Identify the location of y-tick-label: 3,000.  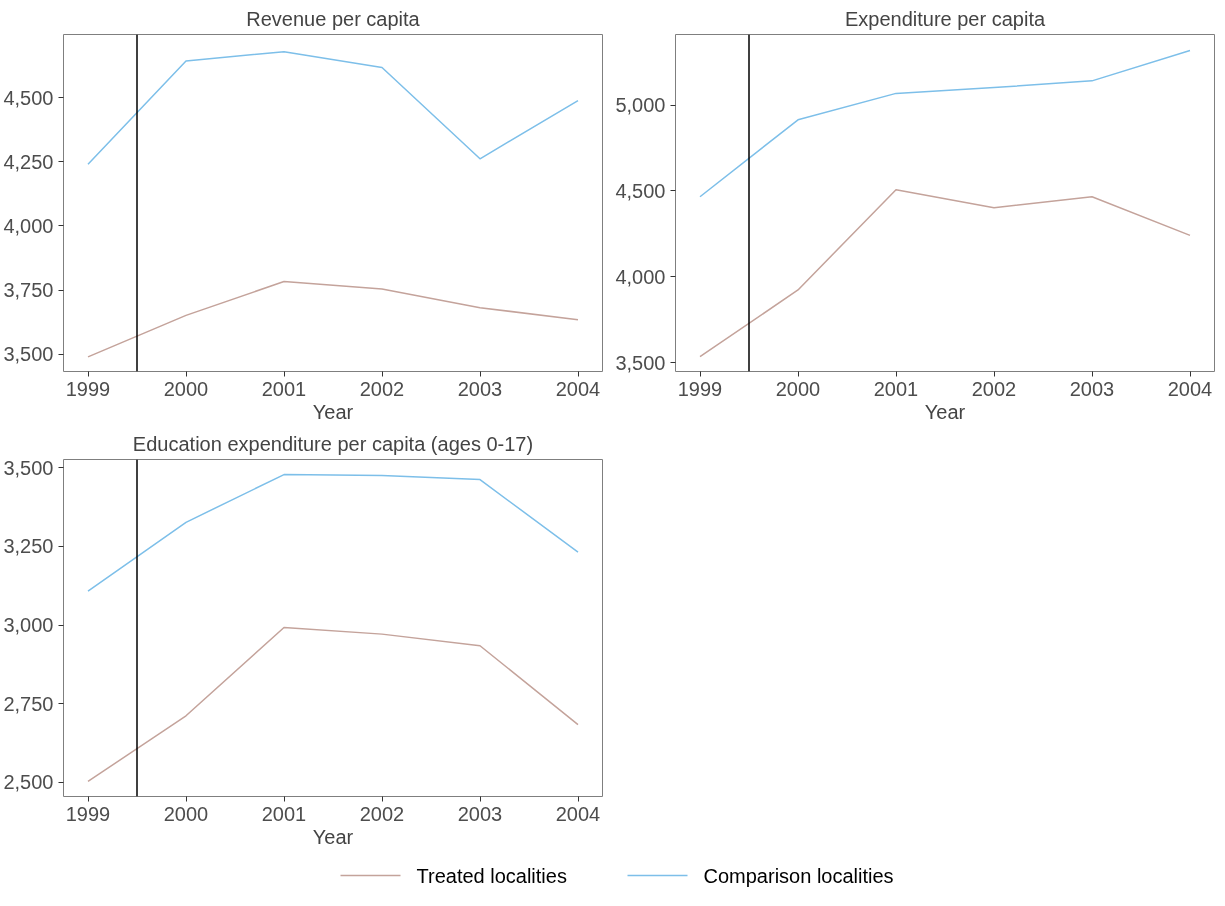
(28, 625).